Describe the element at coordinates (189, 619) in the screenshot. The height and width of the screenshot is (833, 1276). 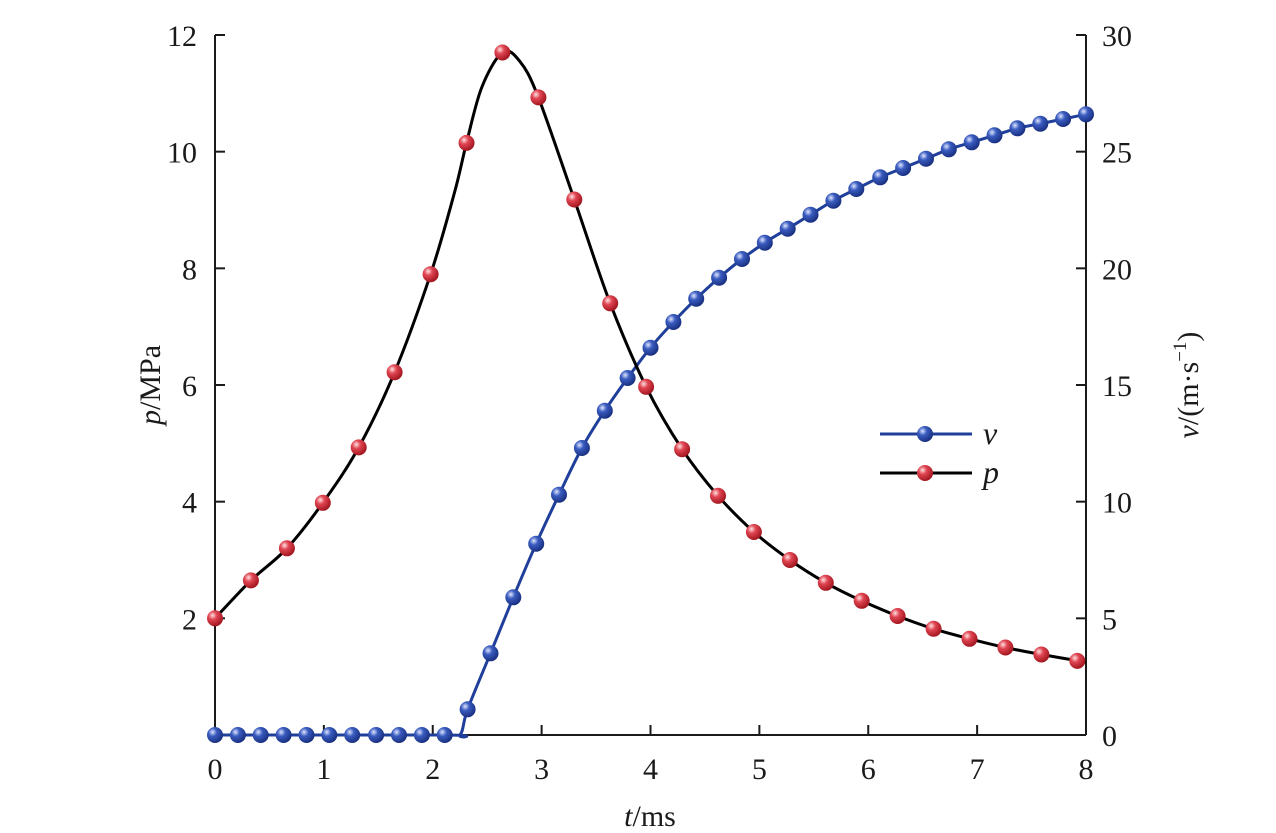
I see `left-y-tick-label: 2` at that location.